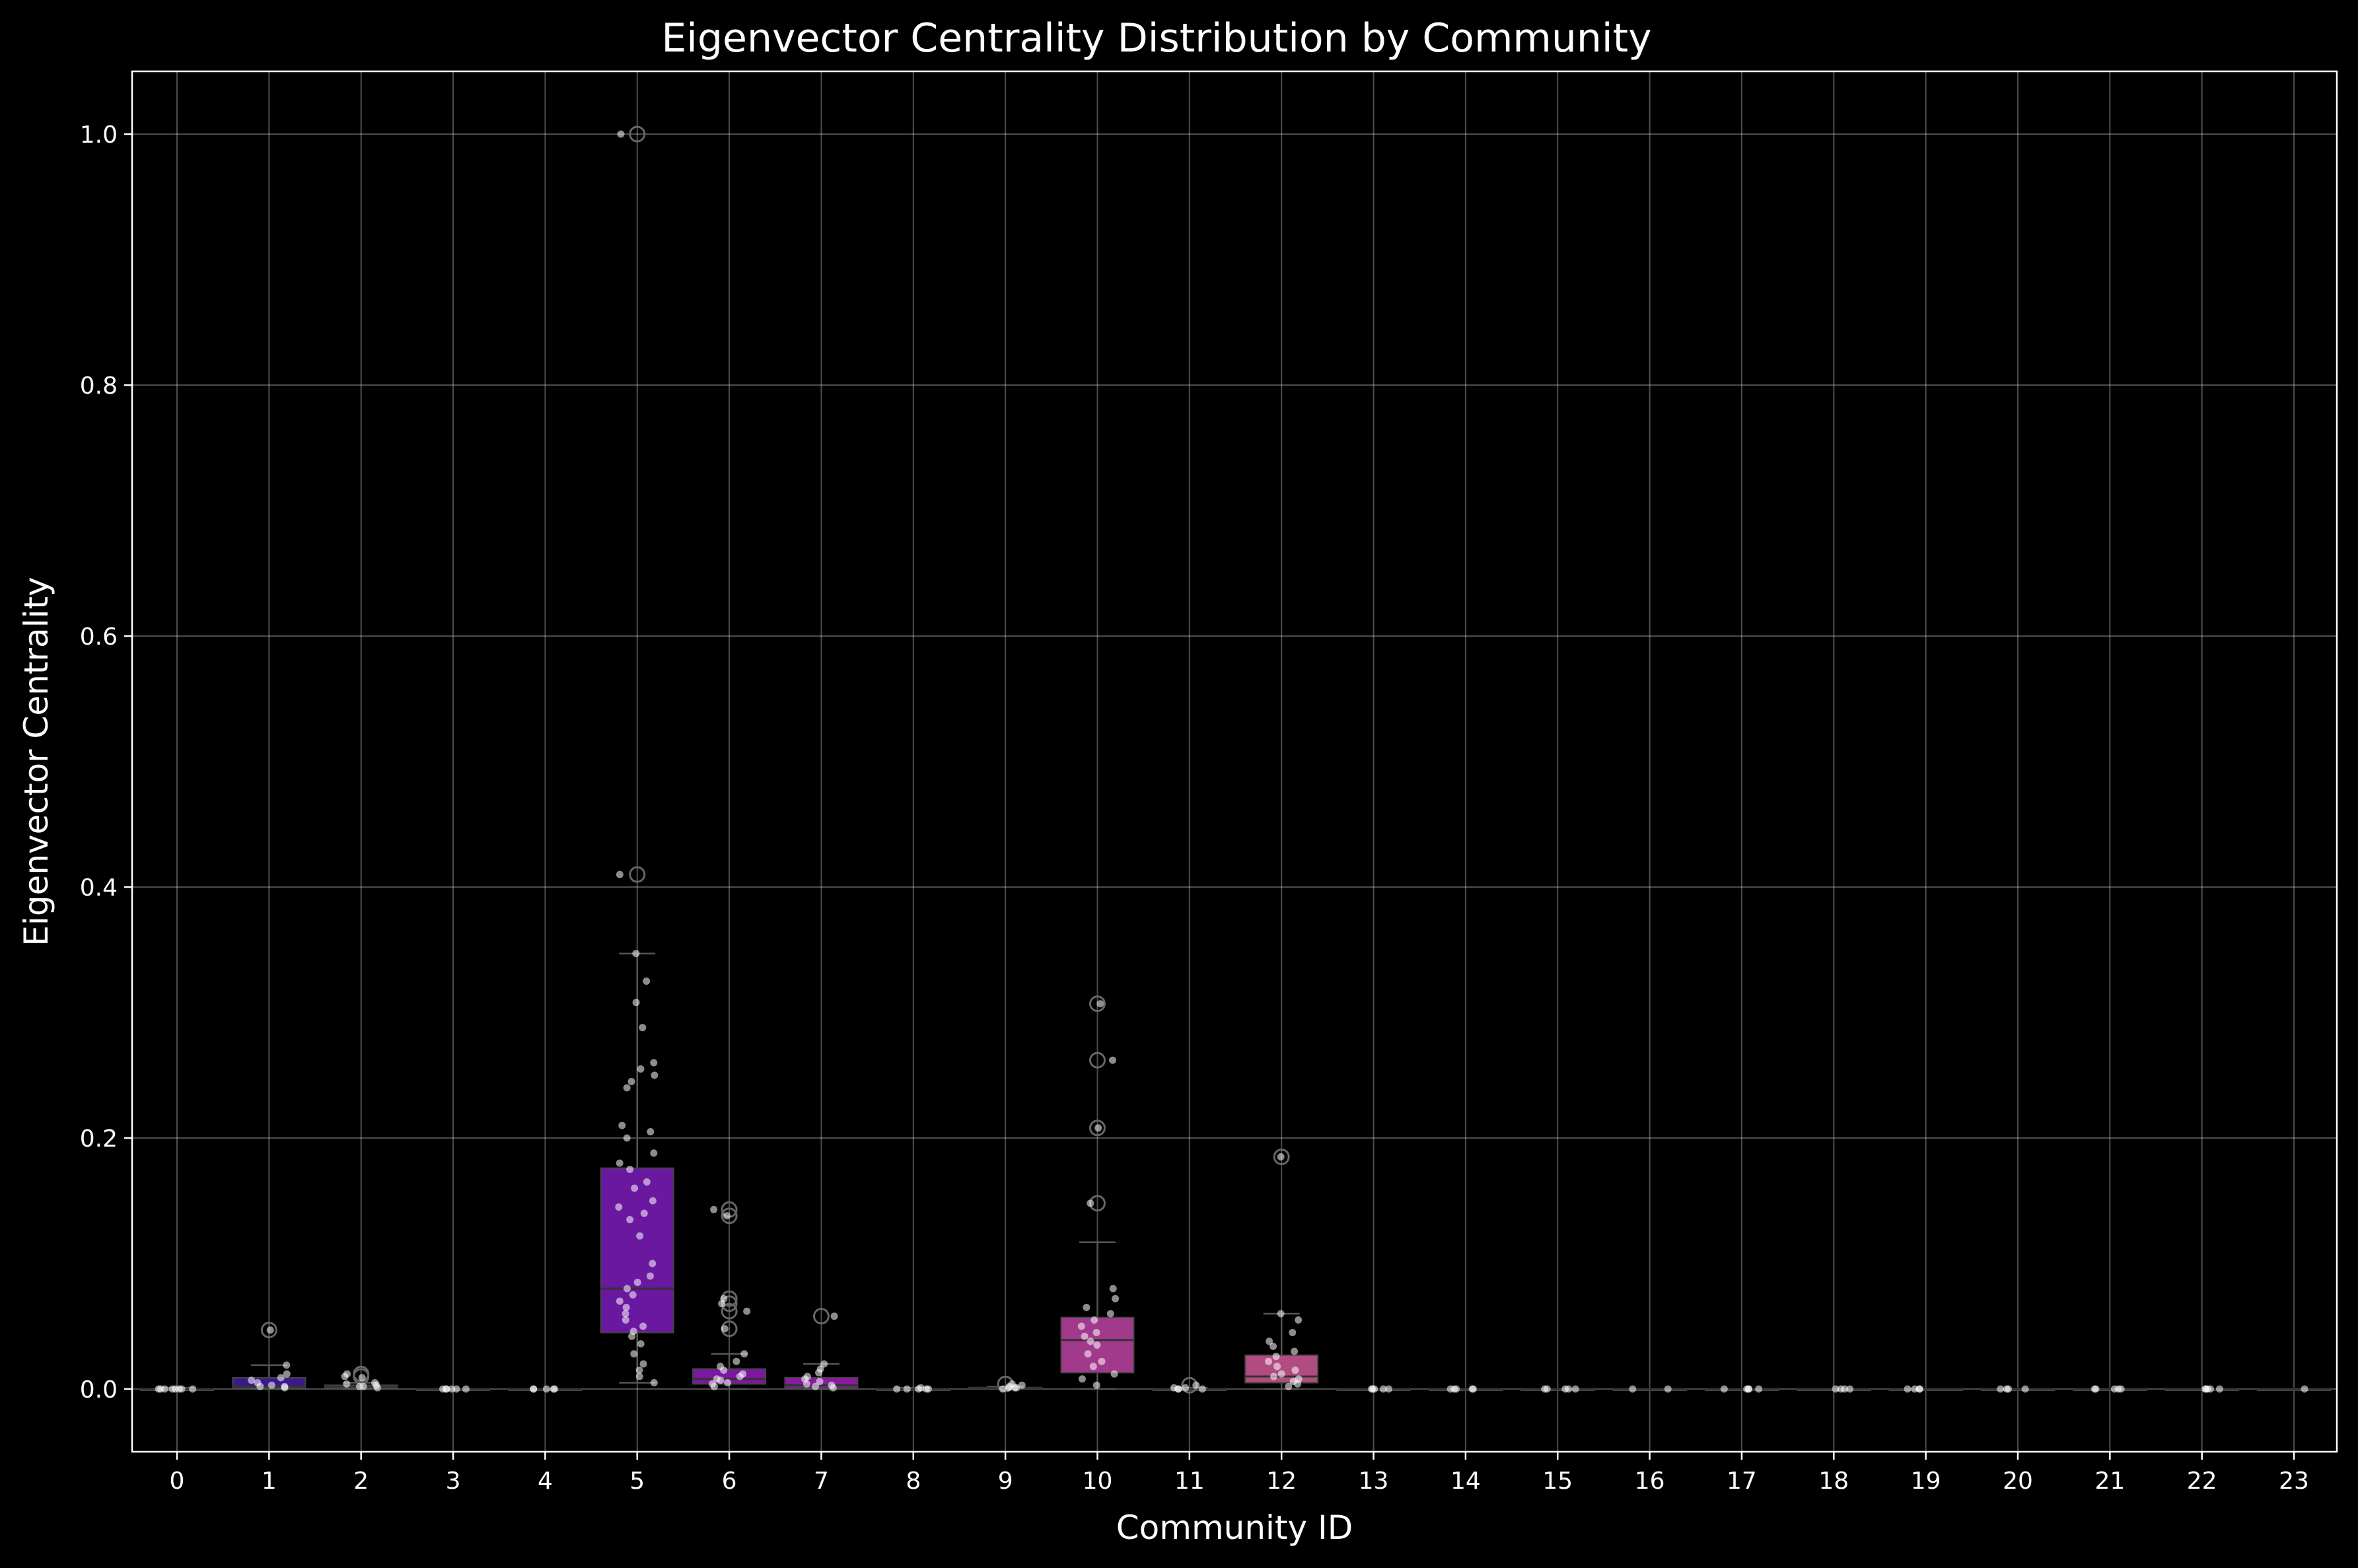 The width and height of the screenshot is (2358, 1568). I want to click on x-tick-label: 15, so click(1557, 1481).